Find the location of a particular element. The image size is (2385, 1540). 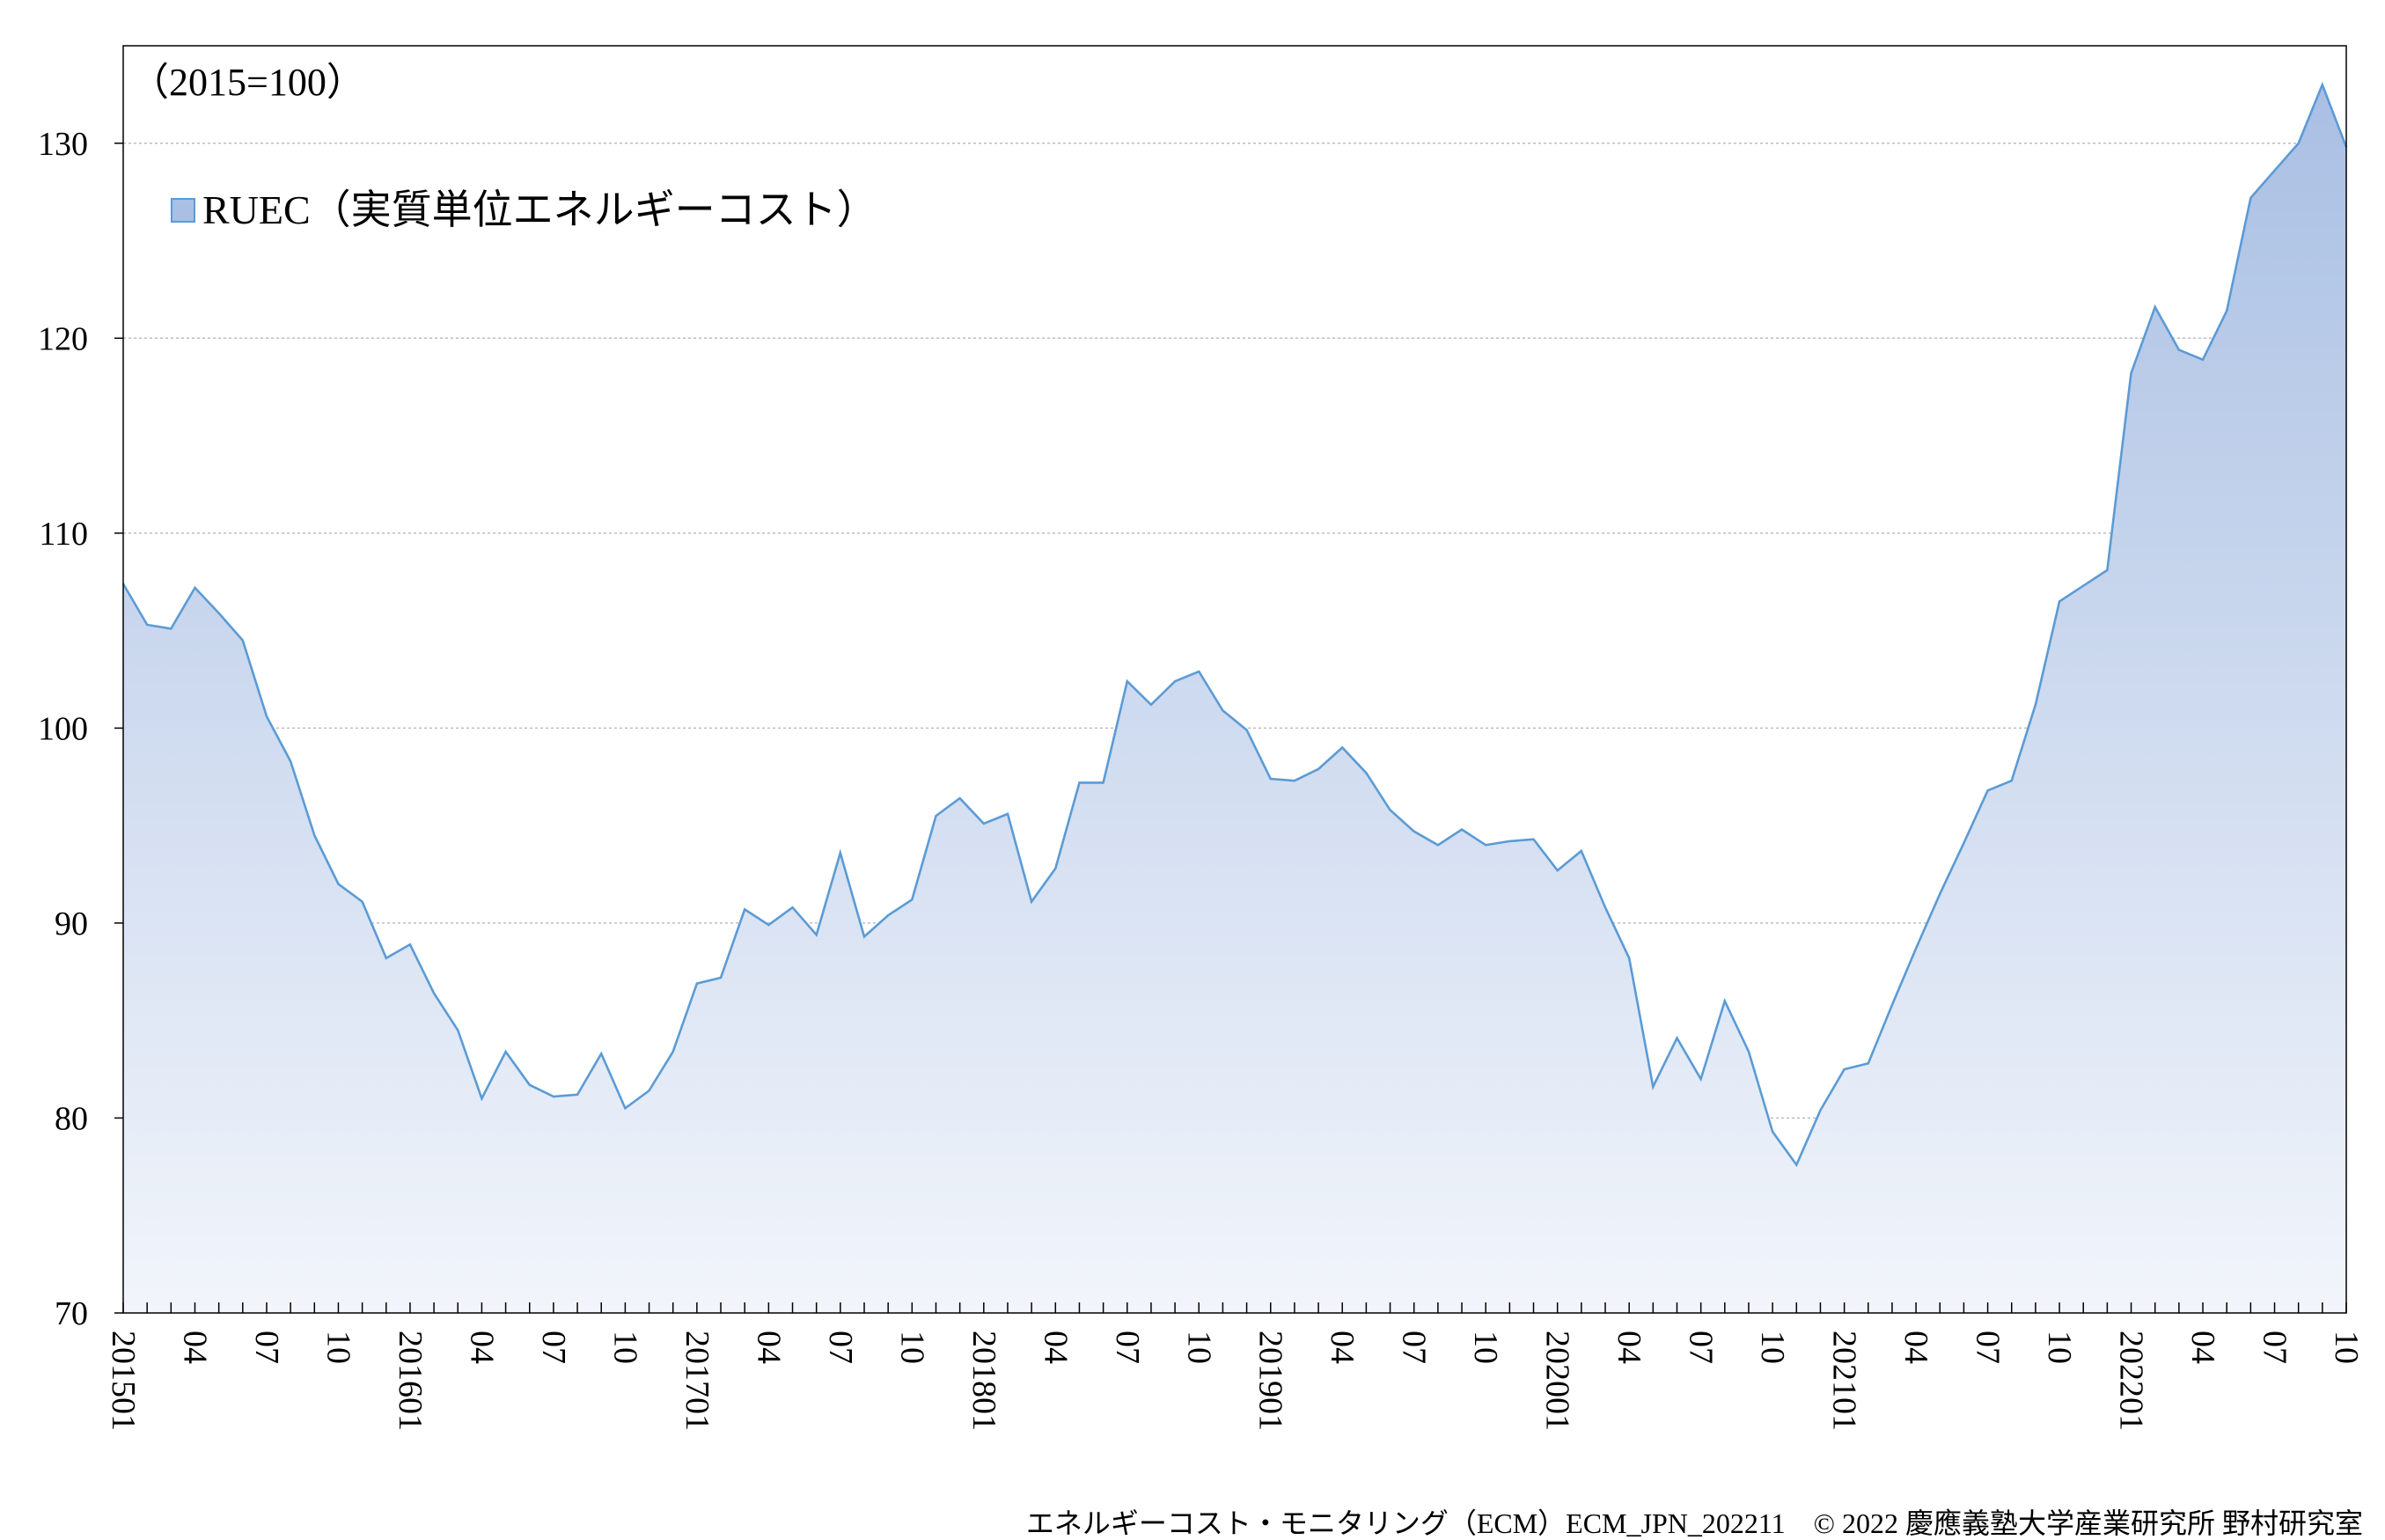

unit-note: （2015=100） is located at coordinates (247, 83).